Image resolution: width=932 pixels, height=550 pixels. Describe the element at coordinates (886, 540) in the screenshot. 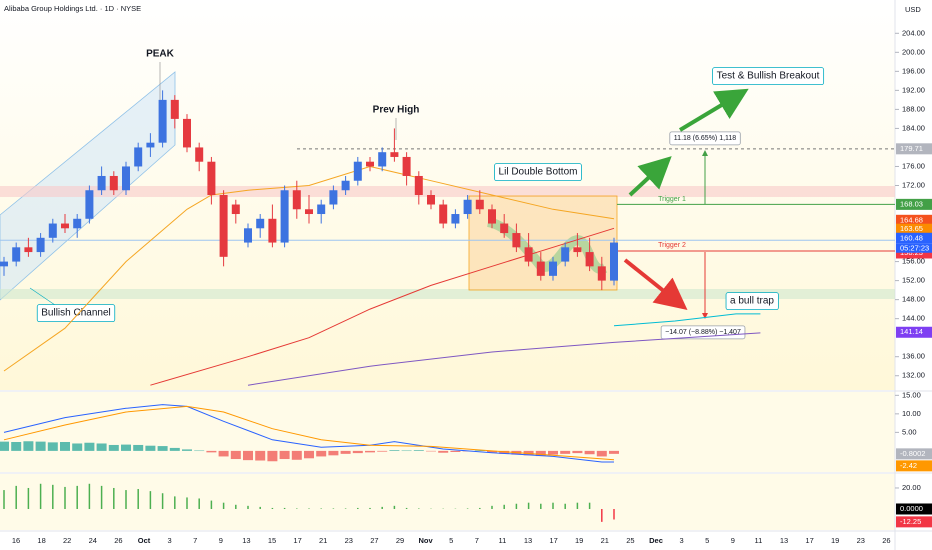

I see `x-tick-label: 26` at that location.